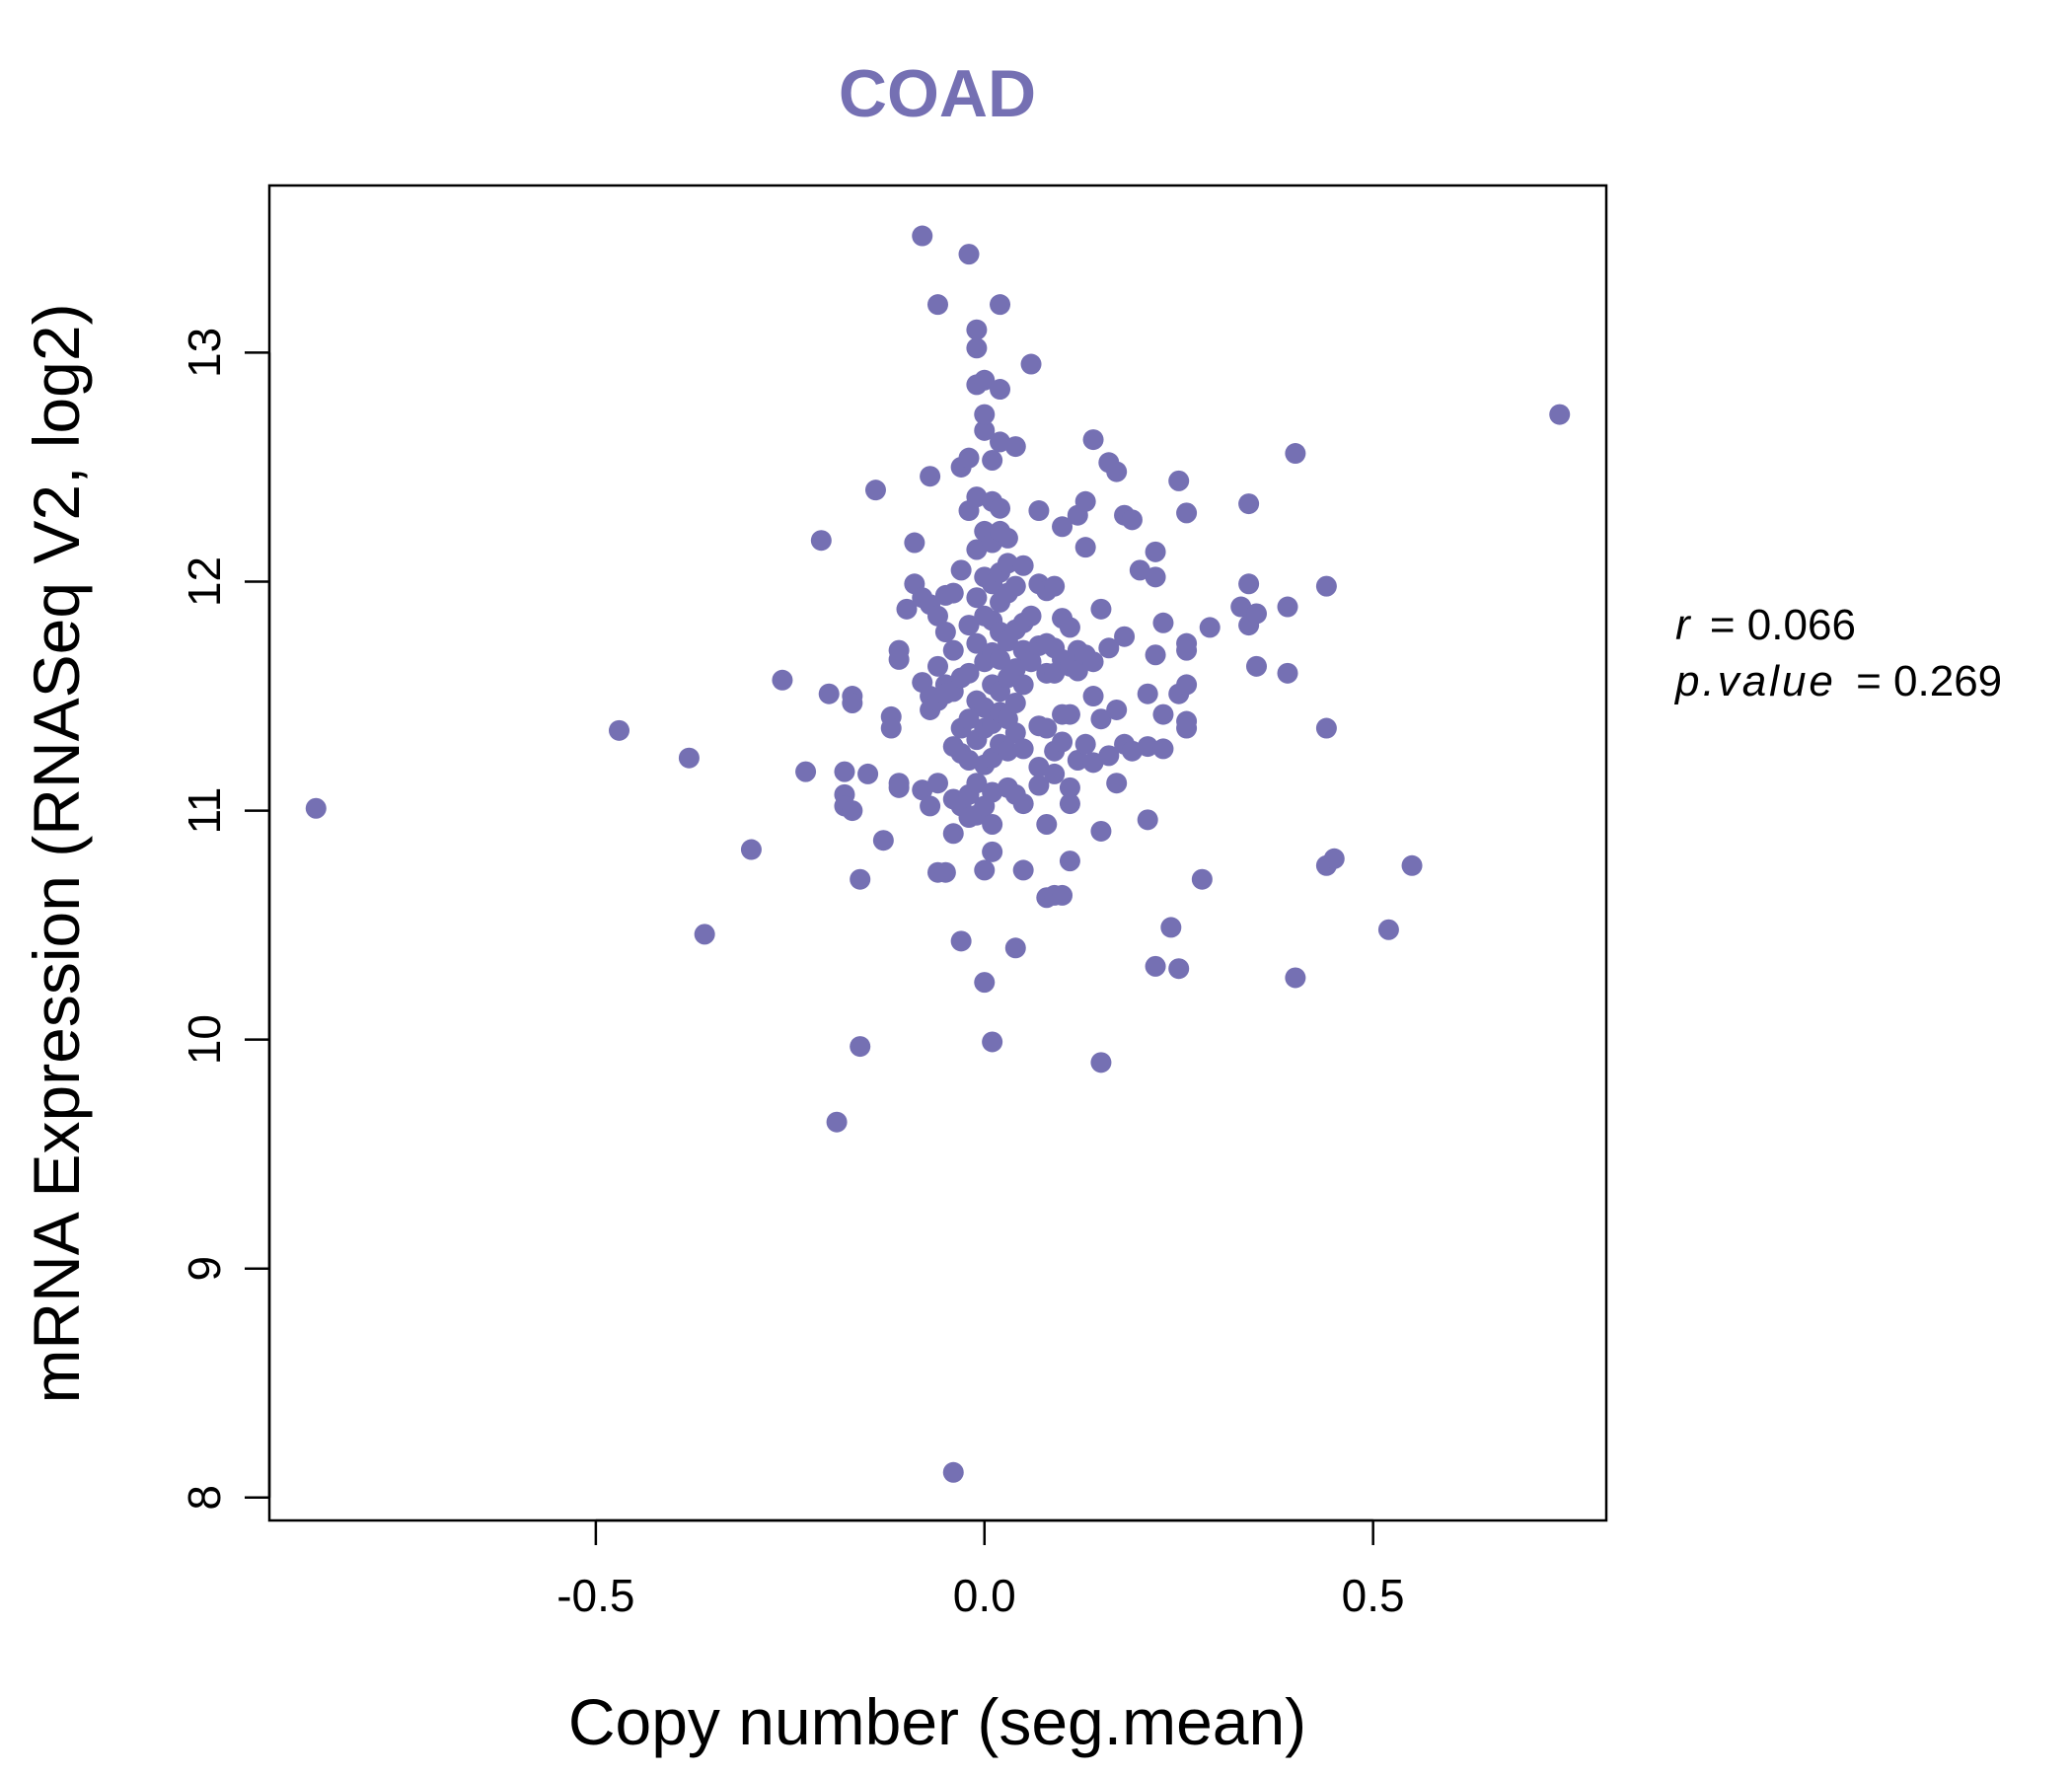  What do you see at coordinates (57, 853) in the screenshot?
I see `y-axis-label: mRNA Expression (RNASeq V2, log2)` at bounding box center [57, 853].